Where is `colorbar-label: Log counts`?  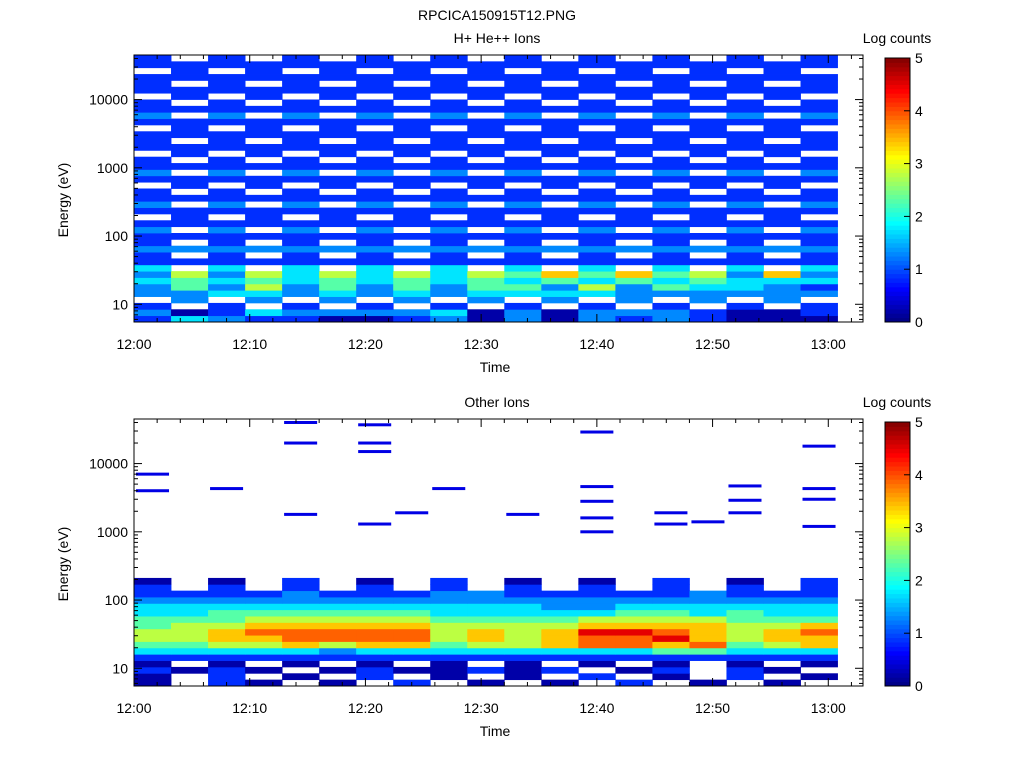 colorbar-label: Log counts is located at coordinates (897, 38).